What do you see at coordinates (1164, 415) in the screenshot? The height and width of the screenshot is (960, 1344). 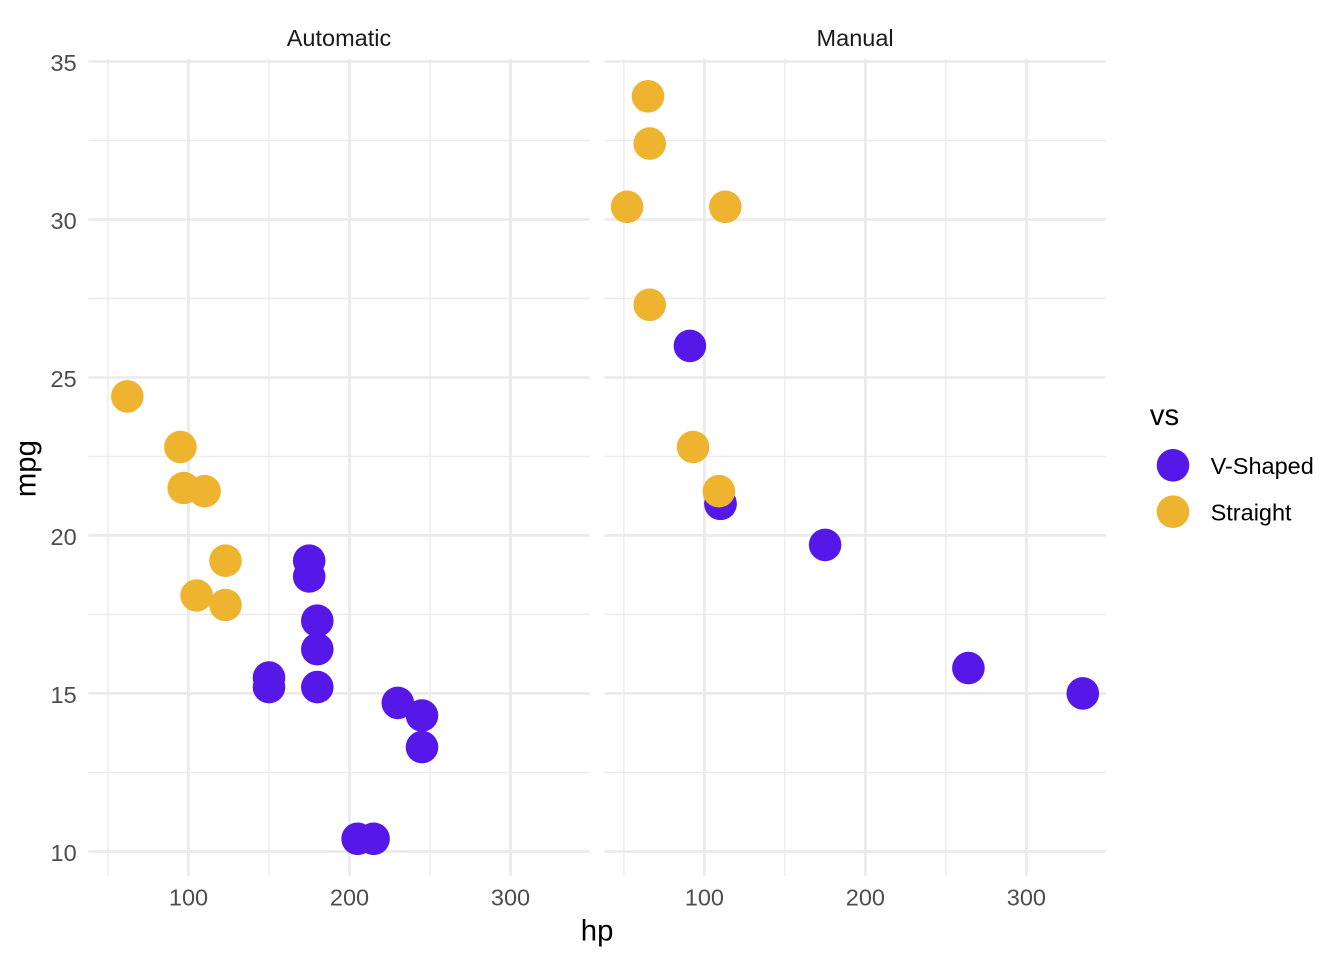 I see `svg-text: vs` at bounding box center [1164, 415].